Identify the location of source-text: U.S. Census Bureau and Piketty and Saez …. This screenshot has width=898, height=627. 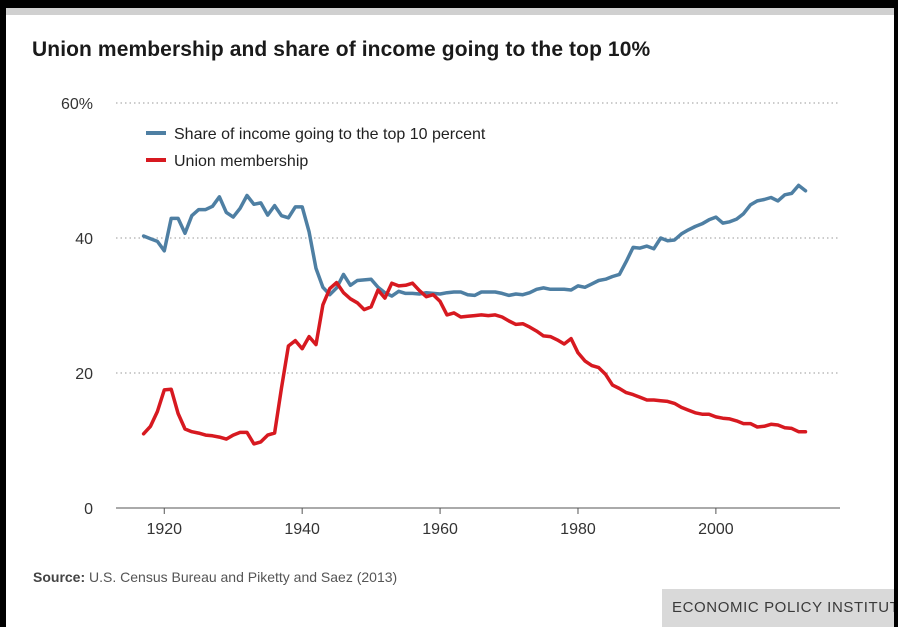
(243, 577).